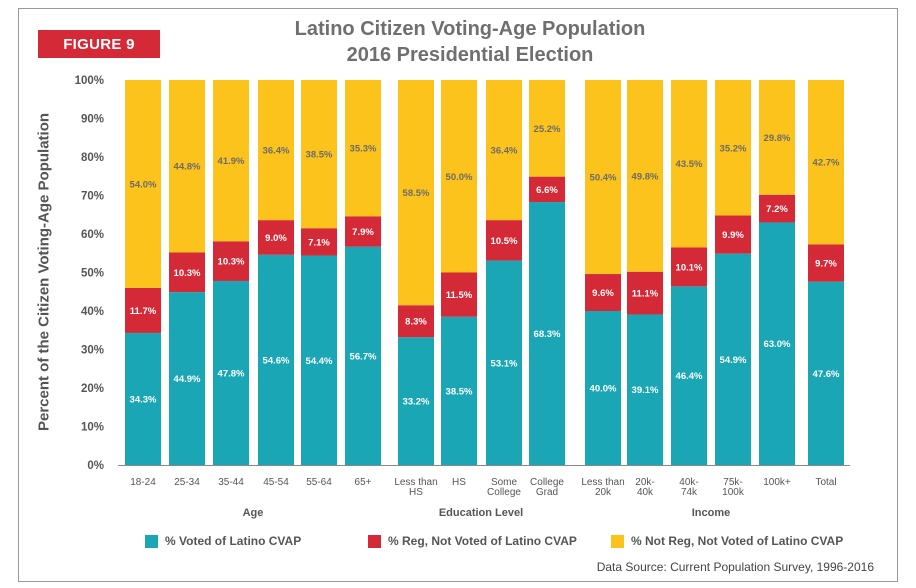 This screenshot has height=588, width=916. Describe the element at coordinates (459, 391) in the screenshot. I see `data-label-voted: 38.5%` at that location.